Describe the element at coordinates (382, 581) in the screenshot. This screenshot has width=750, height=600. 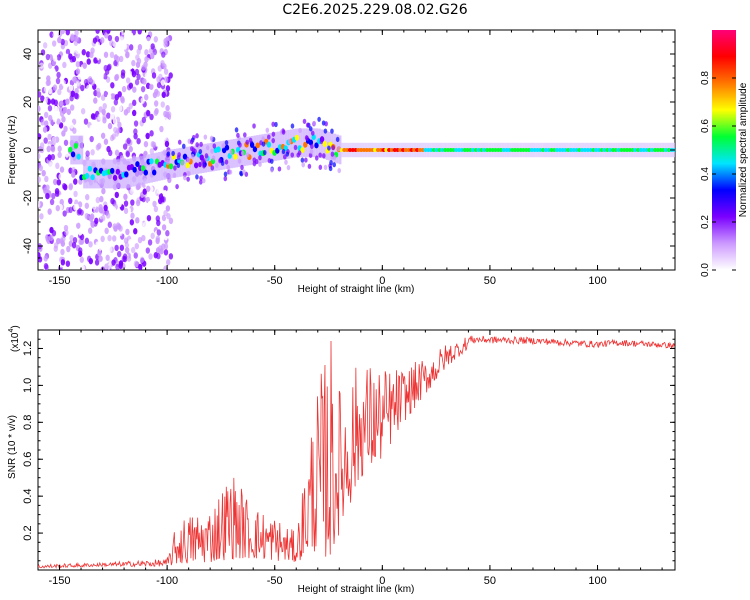
I see `x-tick-label: 0` at that location.